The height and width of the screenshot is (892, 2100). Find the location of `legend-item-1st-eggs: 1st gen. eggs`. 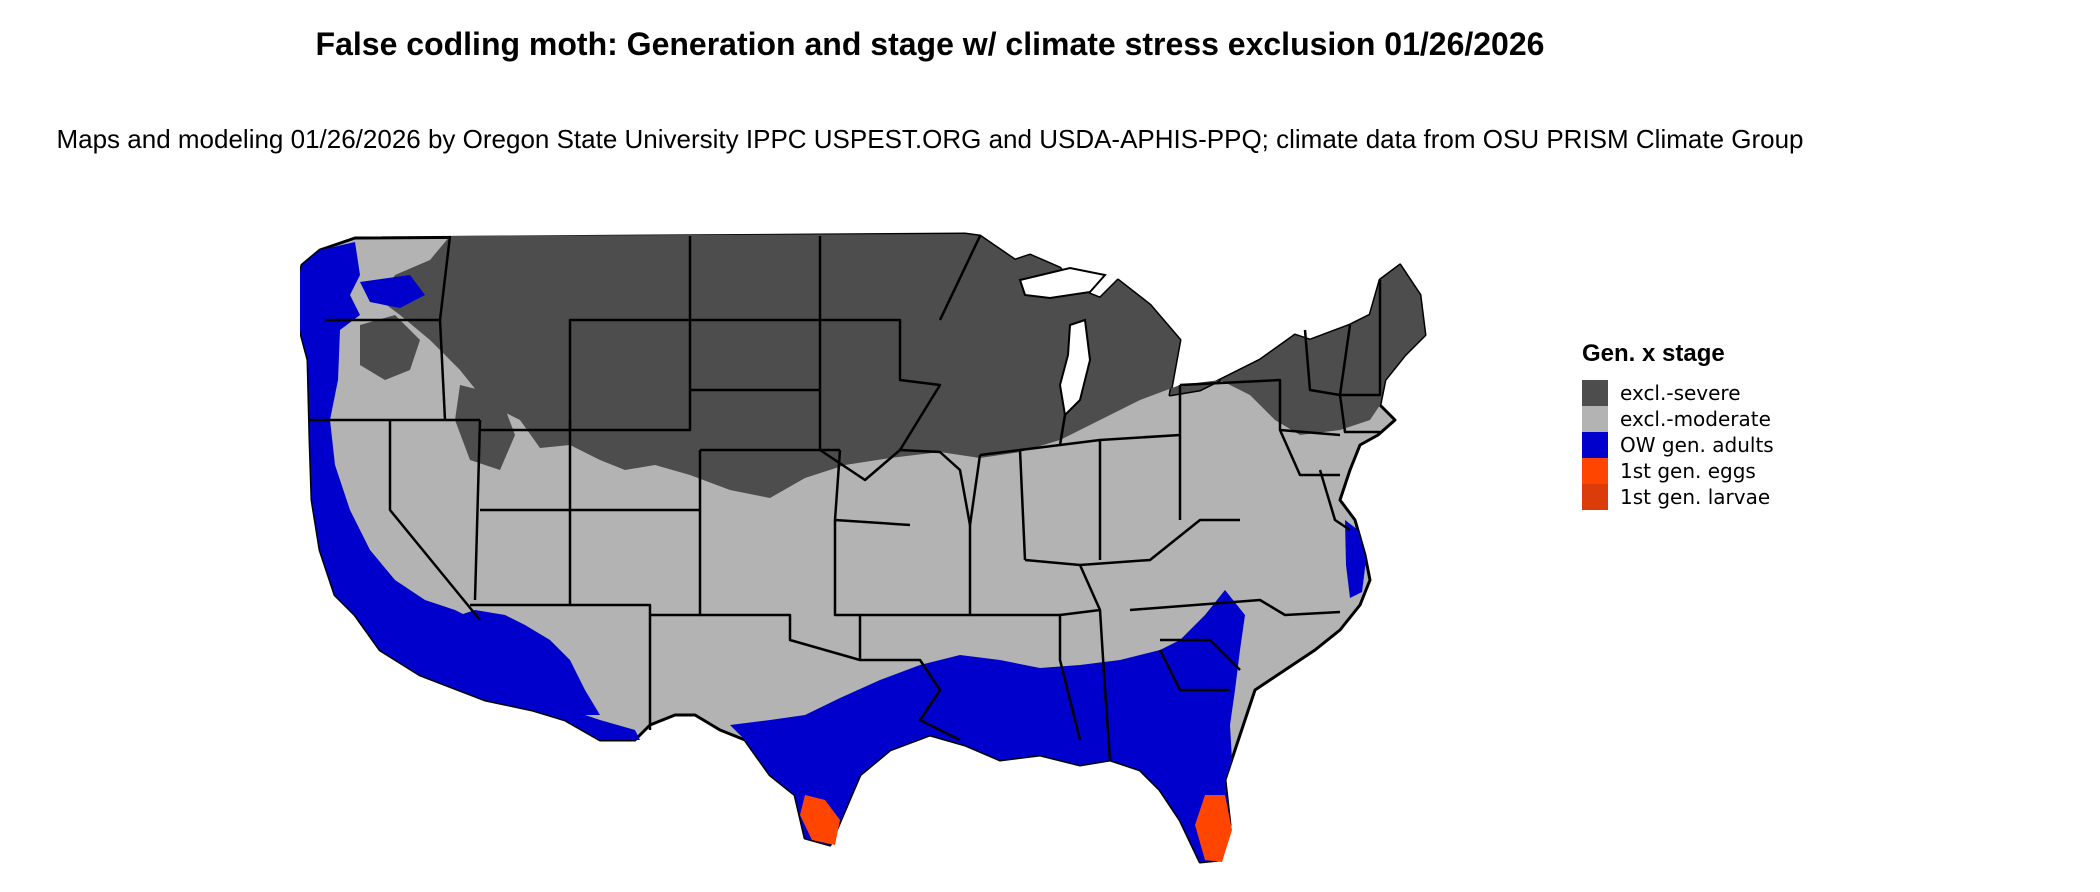

legend-item-1st-eggs: 1st gen. eggs is located at coordinates (1678, 471).